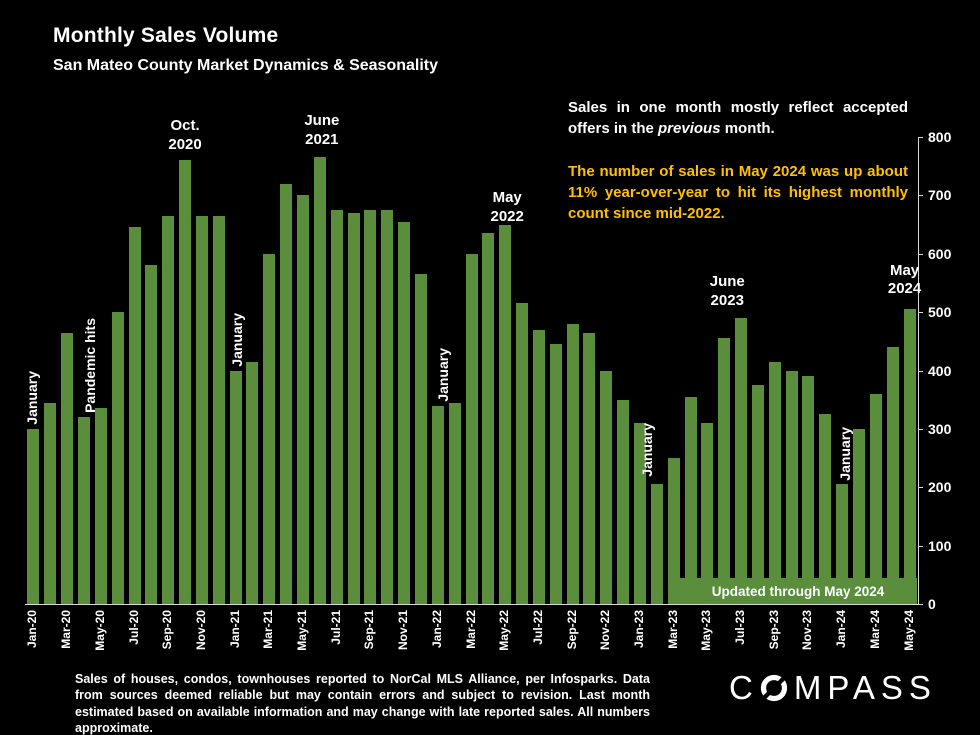 This screenshot has width=980, height=735. I want to click on note-accepted-offers-post: month., so click(747, 128).